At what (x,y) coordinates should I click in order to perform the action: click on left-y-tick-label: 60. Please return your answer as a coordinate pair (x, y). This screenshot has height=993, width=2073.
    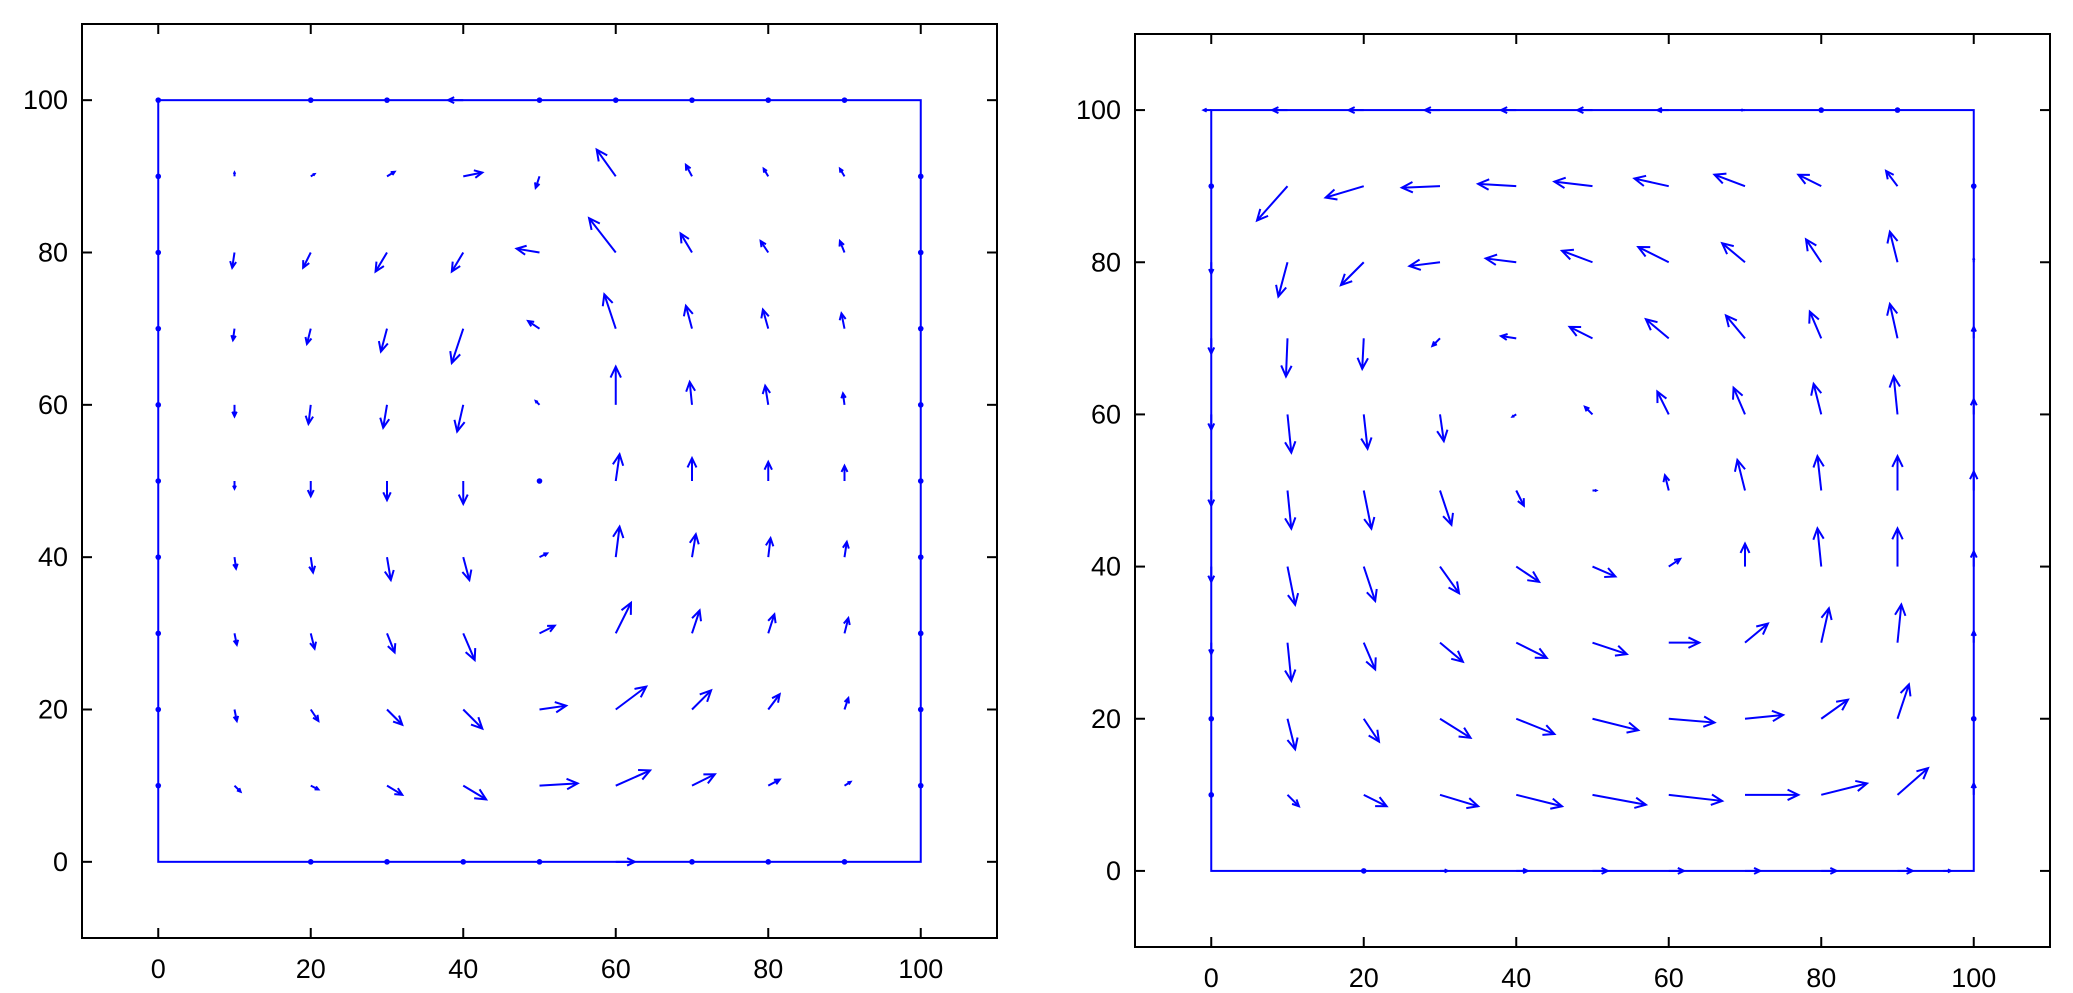
    Looking at the image, I should click on (53, 405).